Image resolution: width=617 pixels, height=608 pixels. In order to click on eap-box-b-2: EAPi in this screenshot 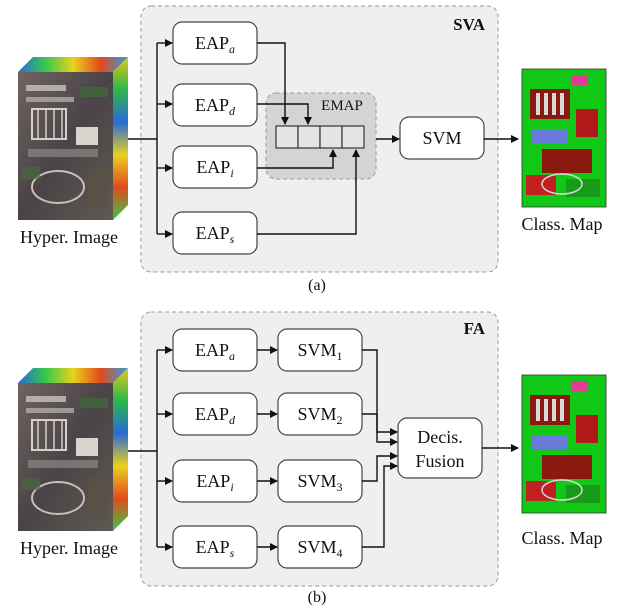, I will do `click(215, 481)`.